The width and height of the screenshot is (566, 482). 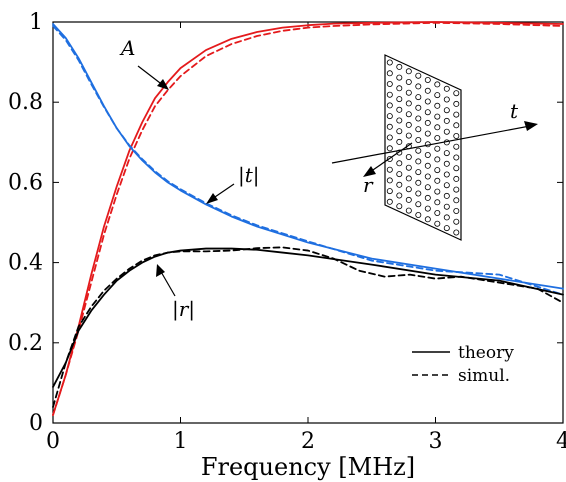 I want to click on legend: theory simul., so click(x=463, y=364).